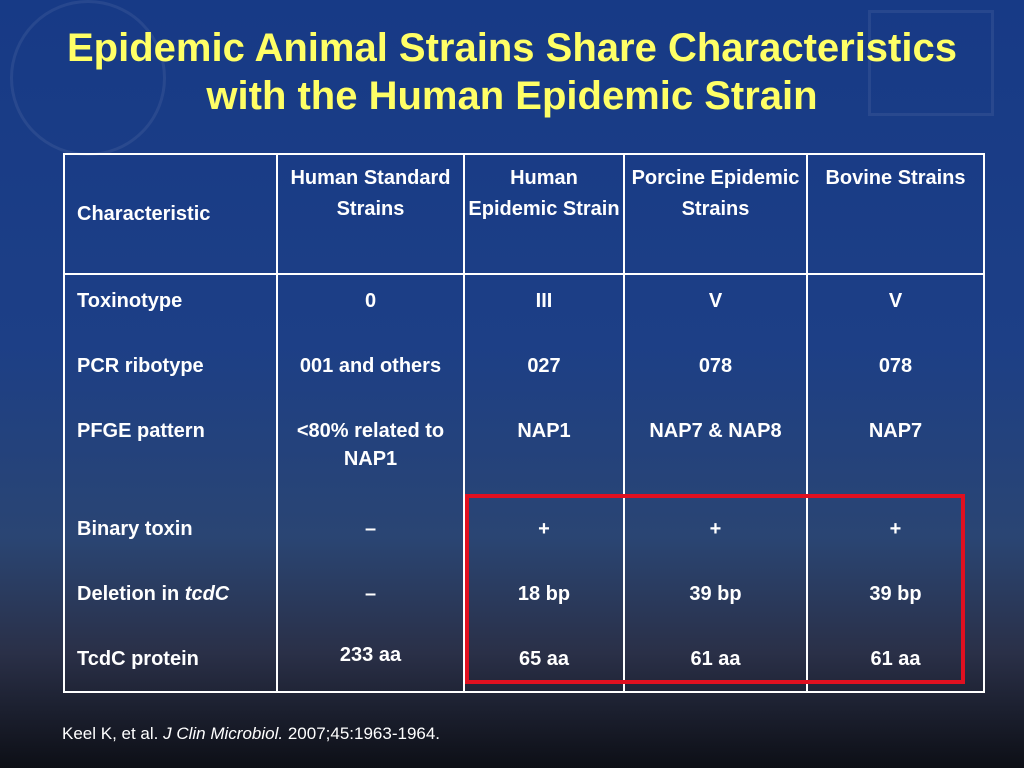 This screenshot has height=768, width=1024. Describe the element at coordinates (223, 733) in the screenshot. I see `citation-journal: J Clin Microbiol.` at that location.